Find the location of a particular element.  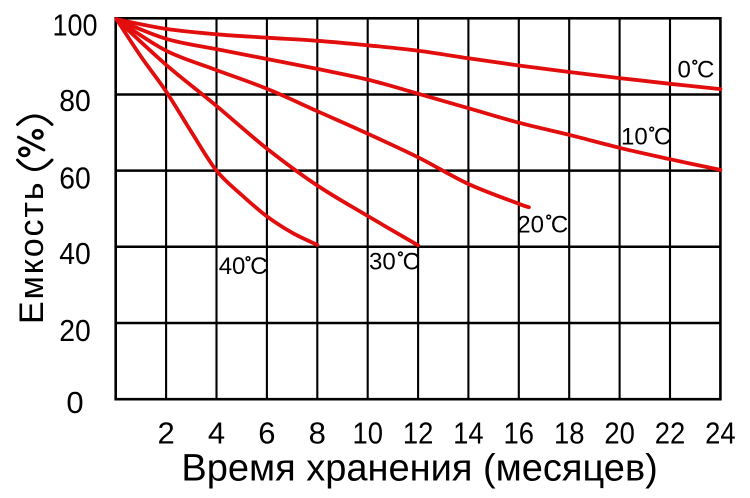

svg-text: 22 is located at coordinates (670, 433).